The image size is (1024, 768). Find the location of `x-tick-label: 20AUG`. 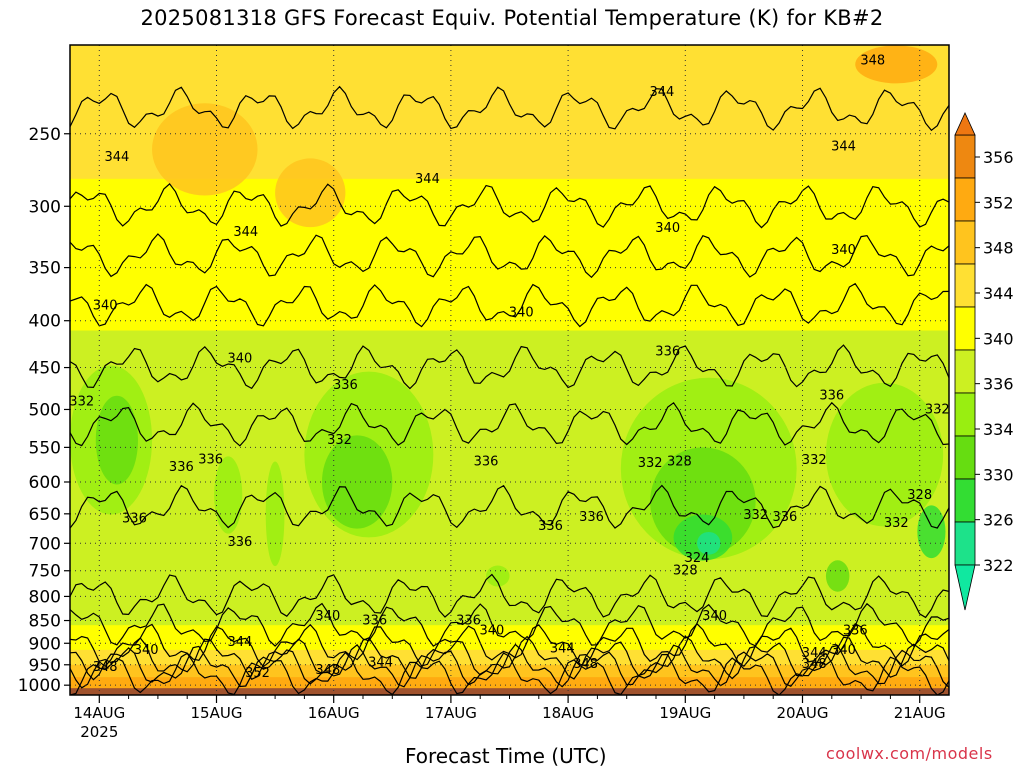

x-tick-label: 20AUG is located at coordinates (803, 713).